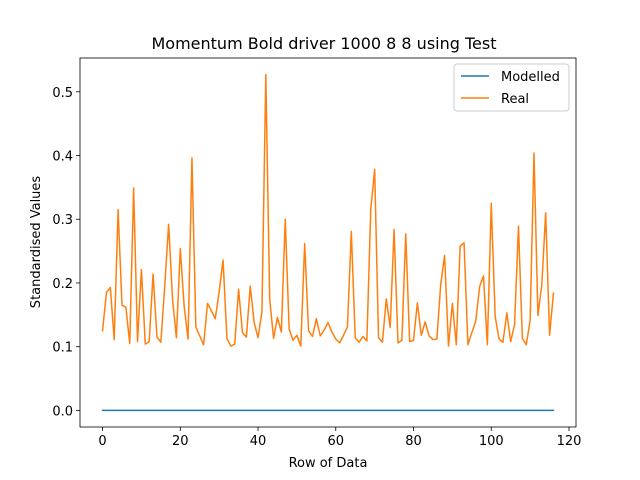 The width and height of the screenshot is (640, 480). What do you see at coordinates (62, 93) in the screenshot?
I see `y-tick-label: 0.5` at bounding box center [62, 93].